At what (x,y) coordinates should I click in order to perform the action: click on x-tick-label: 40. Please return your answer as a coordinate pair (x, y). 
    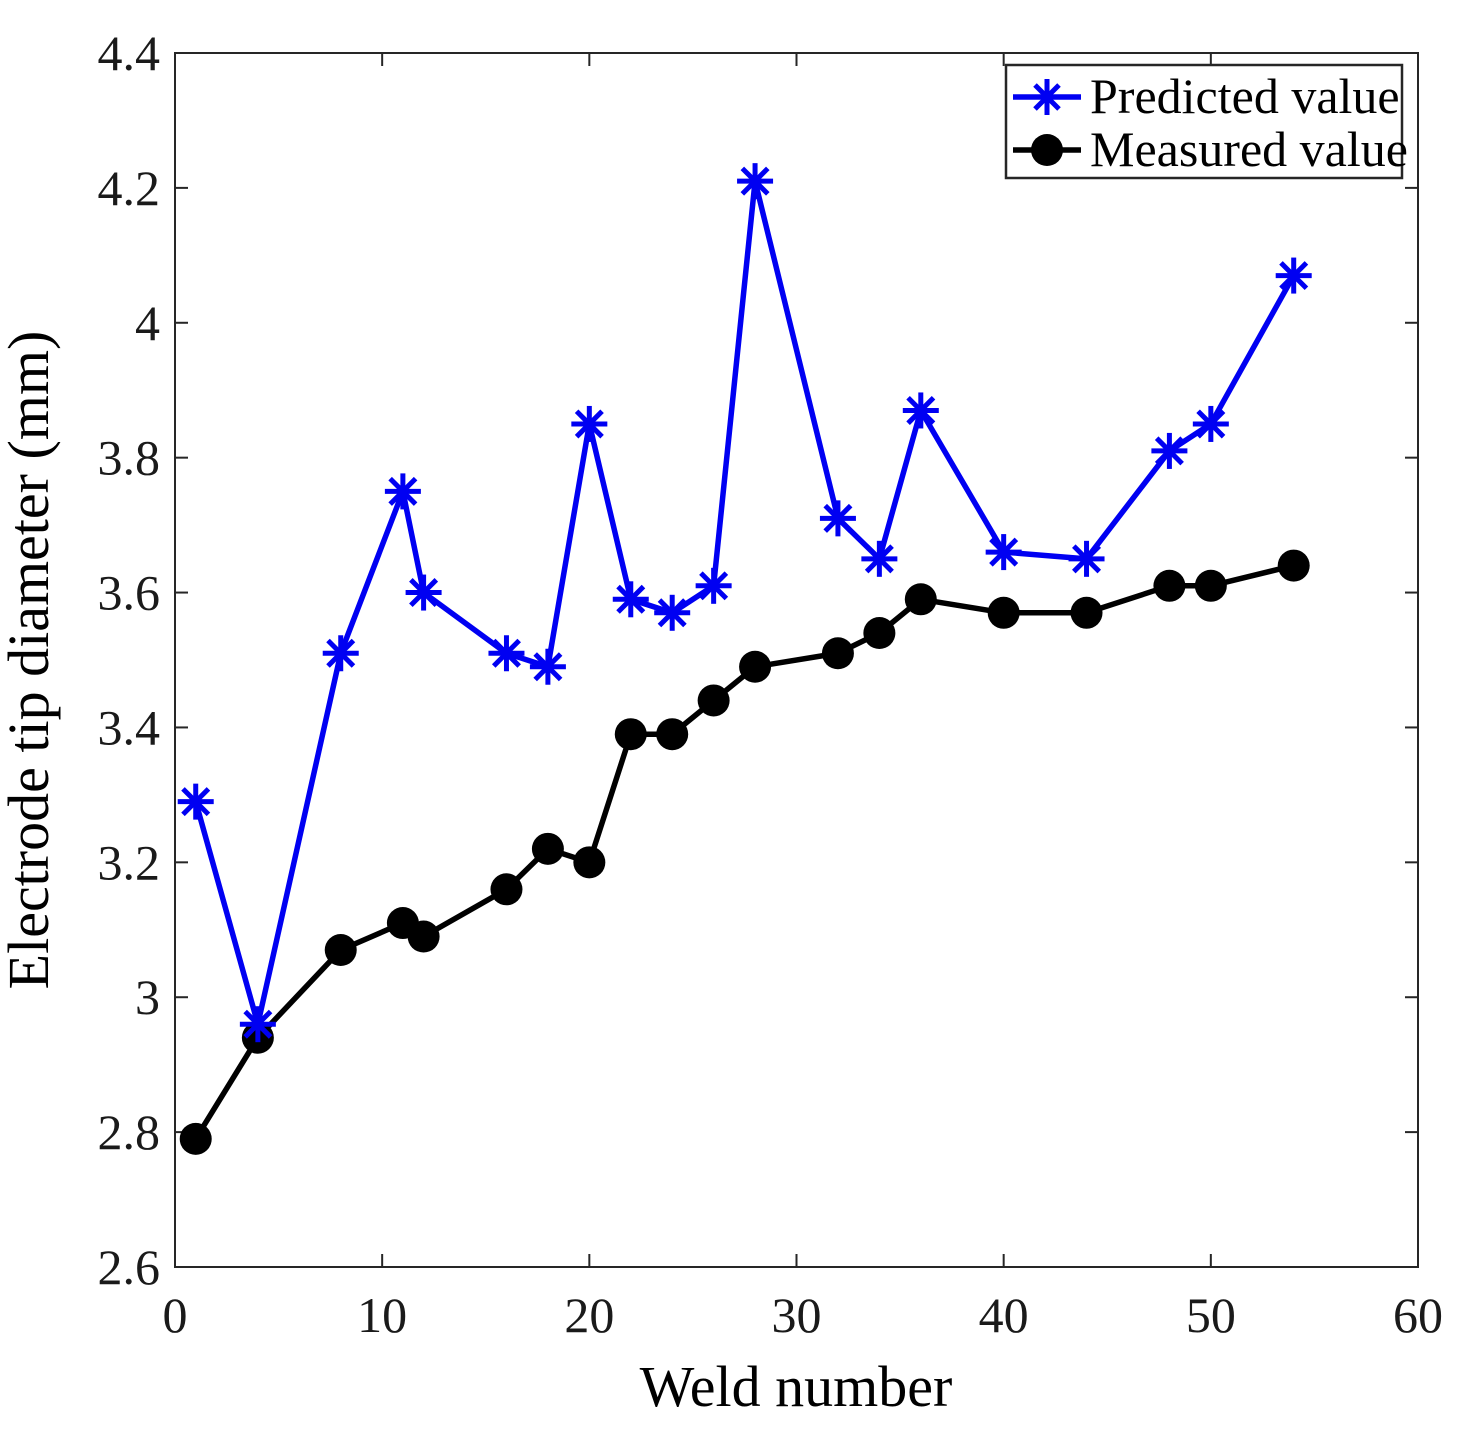
    Looking at the image, I should click on (1004, 1315).